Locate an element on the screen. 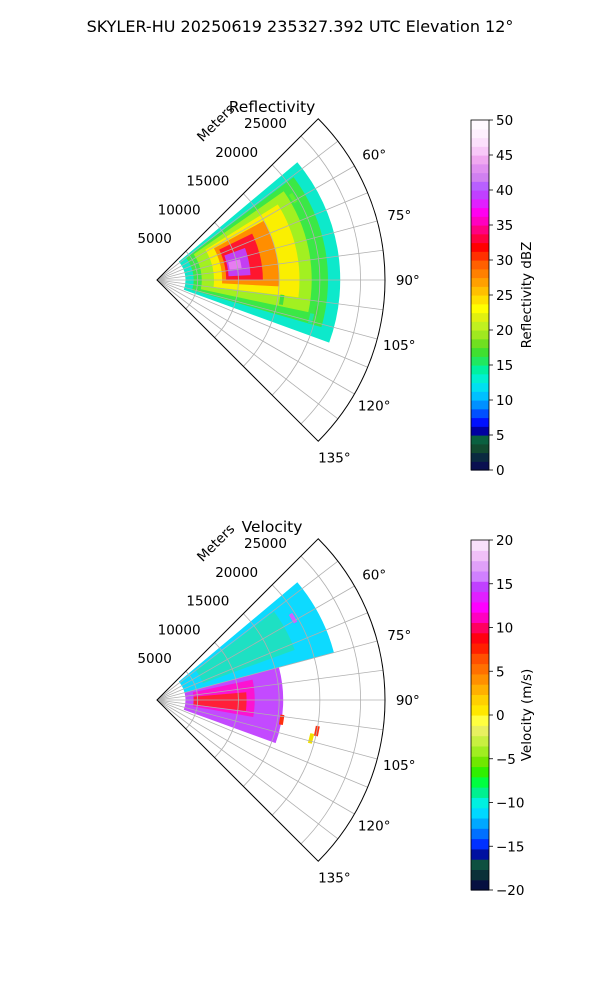 This screenshot has width=600, height=1000. colorbar-tick-label: 0 is located at coordinates (500, 471).